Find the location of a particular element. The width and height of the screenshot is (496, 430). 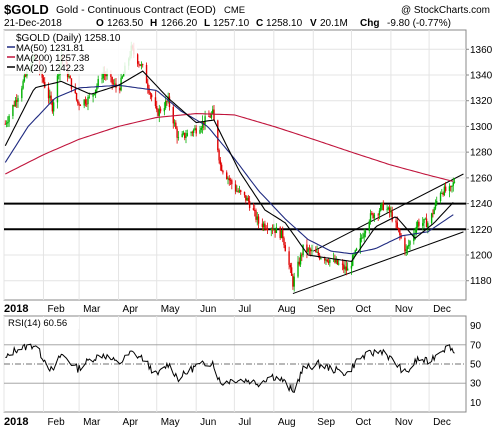

rsi-tick-label: 30 is located at coordinates (476, 384).